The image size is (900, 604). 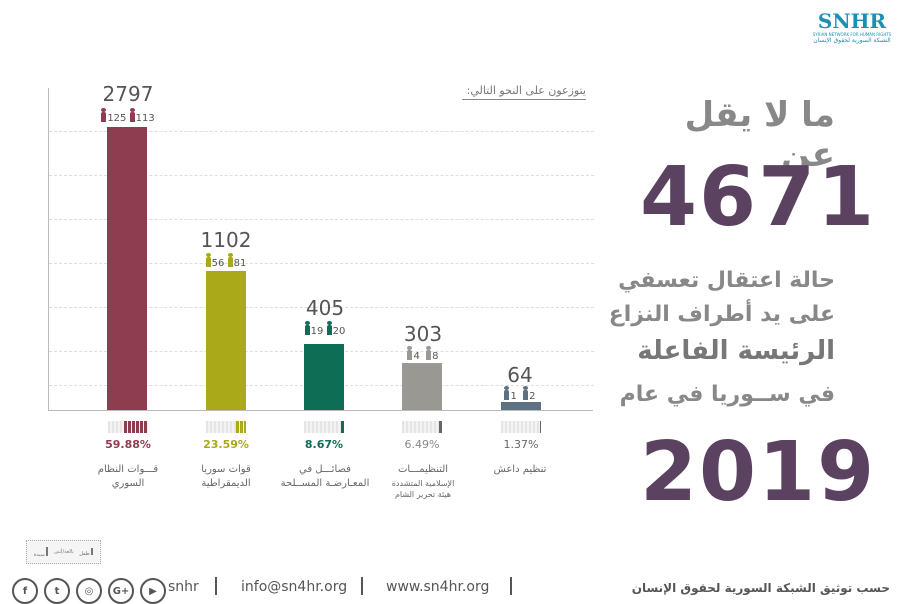 What do you see at coordinates (128, 444) in the screenshot?
I see `pct-label: 59.88%` at bounding box center [128, 444].